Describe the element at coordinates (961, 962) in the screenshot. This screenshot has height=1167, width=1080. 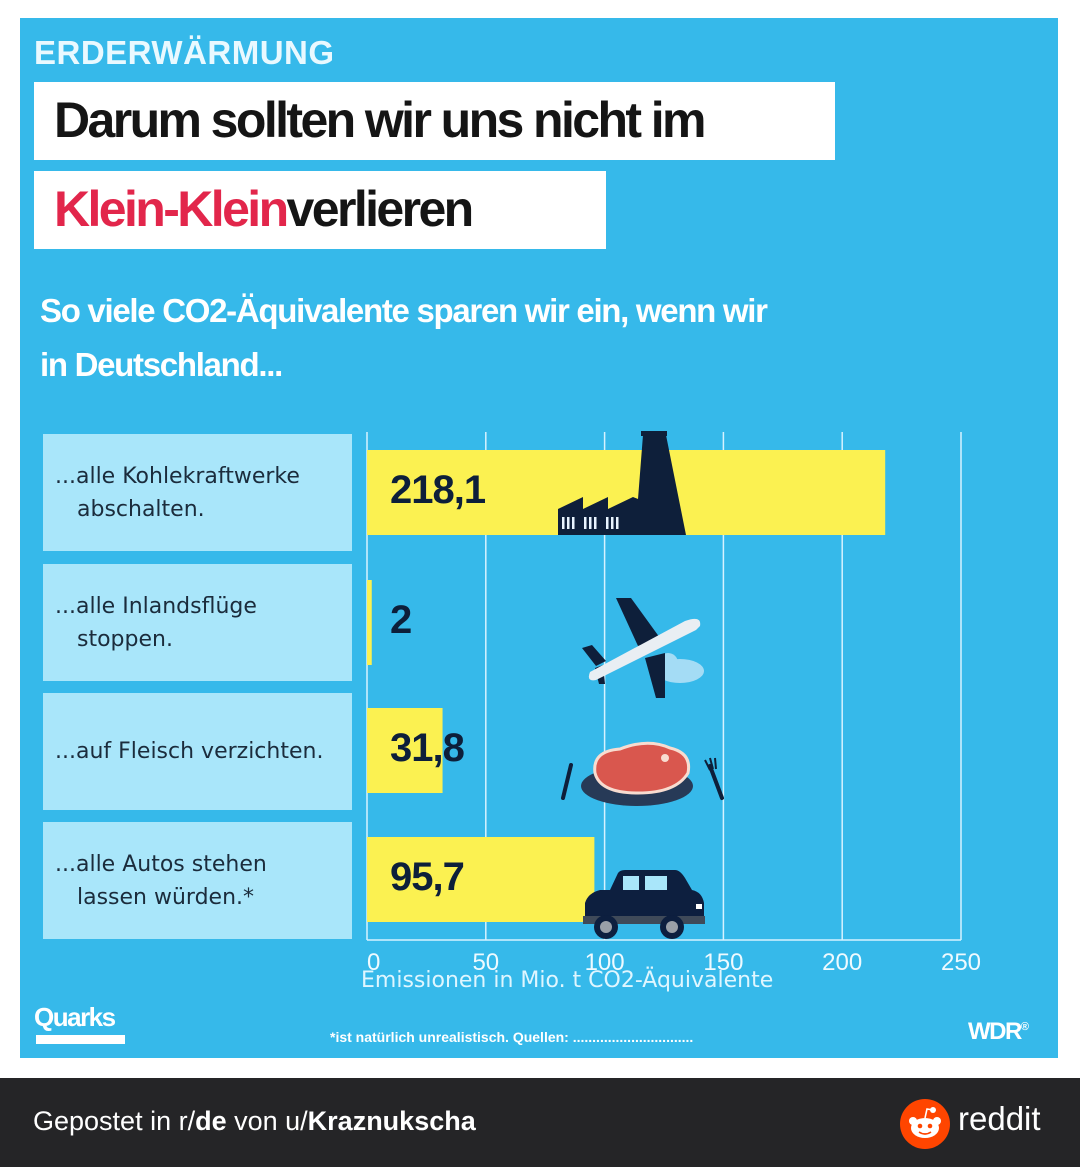
I see `x-tick-label: 250` at that location.